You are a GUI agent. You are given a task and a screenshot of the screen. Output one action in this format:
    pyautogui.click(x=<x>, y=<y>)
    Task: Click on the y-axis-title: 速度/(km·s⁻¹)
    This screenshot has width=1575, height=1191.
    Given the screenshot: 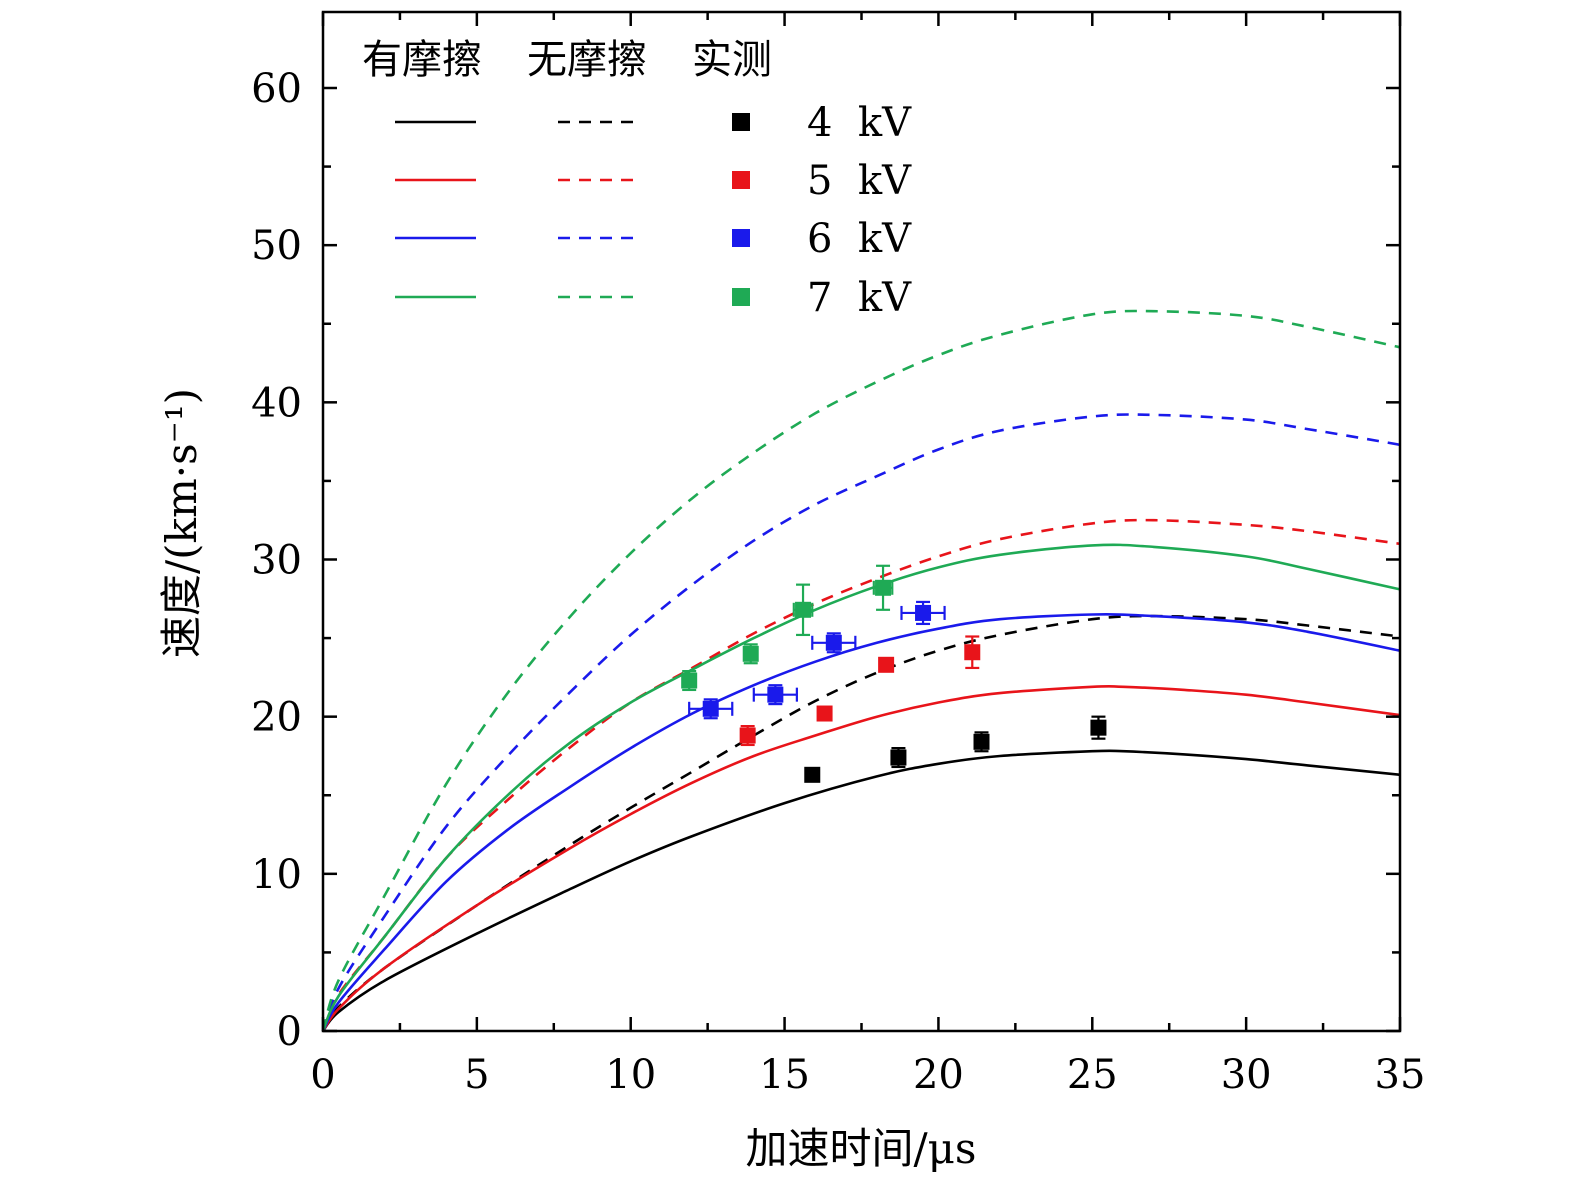 What is the action you would take?
    pyautogui.click(x=181, y=523)
    